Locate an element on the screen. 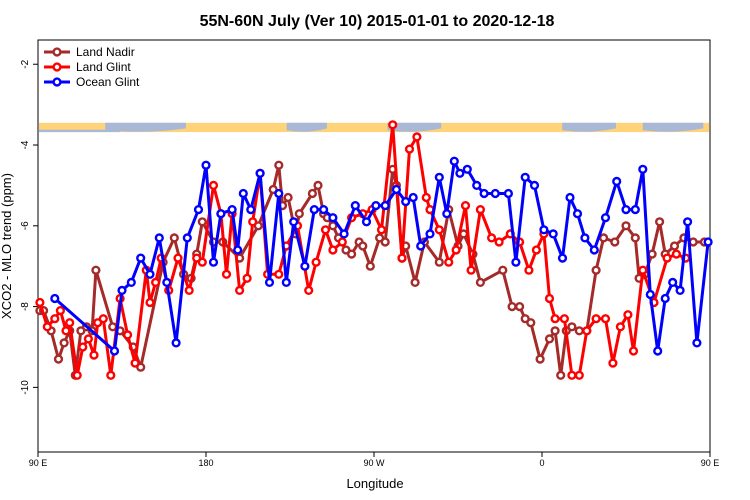  y-tick-label: -6 is located at coordinates (25, 225).